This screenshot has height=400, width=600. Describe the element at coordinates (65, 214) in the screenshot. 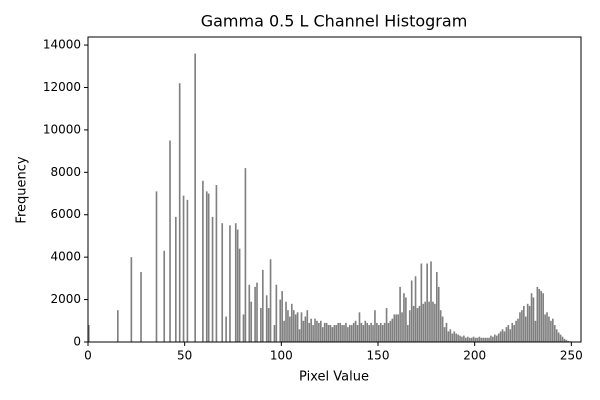

I see `y-tick-label: 6000` at that location.